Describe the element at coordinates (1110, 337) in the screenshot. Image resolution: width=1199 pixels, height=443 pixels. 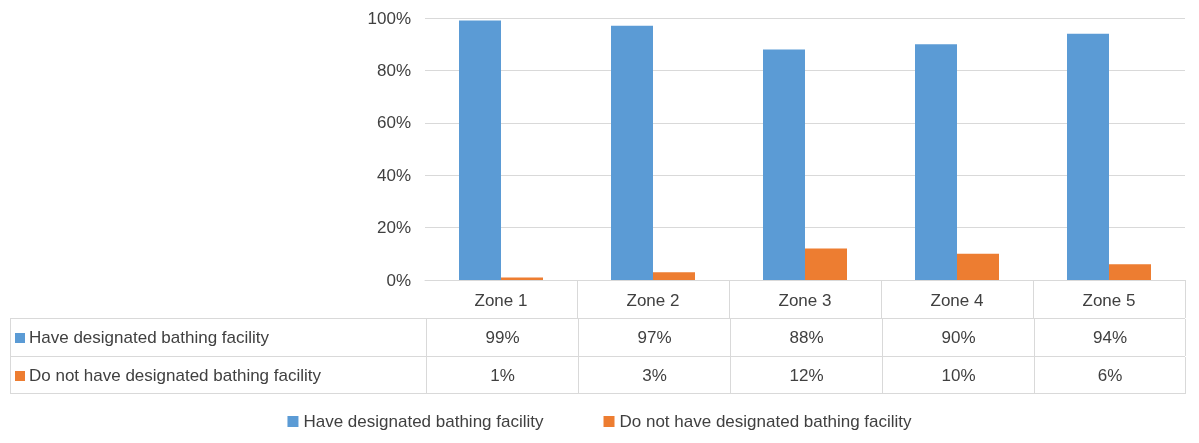
I see `data-label: 94%` at that location.